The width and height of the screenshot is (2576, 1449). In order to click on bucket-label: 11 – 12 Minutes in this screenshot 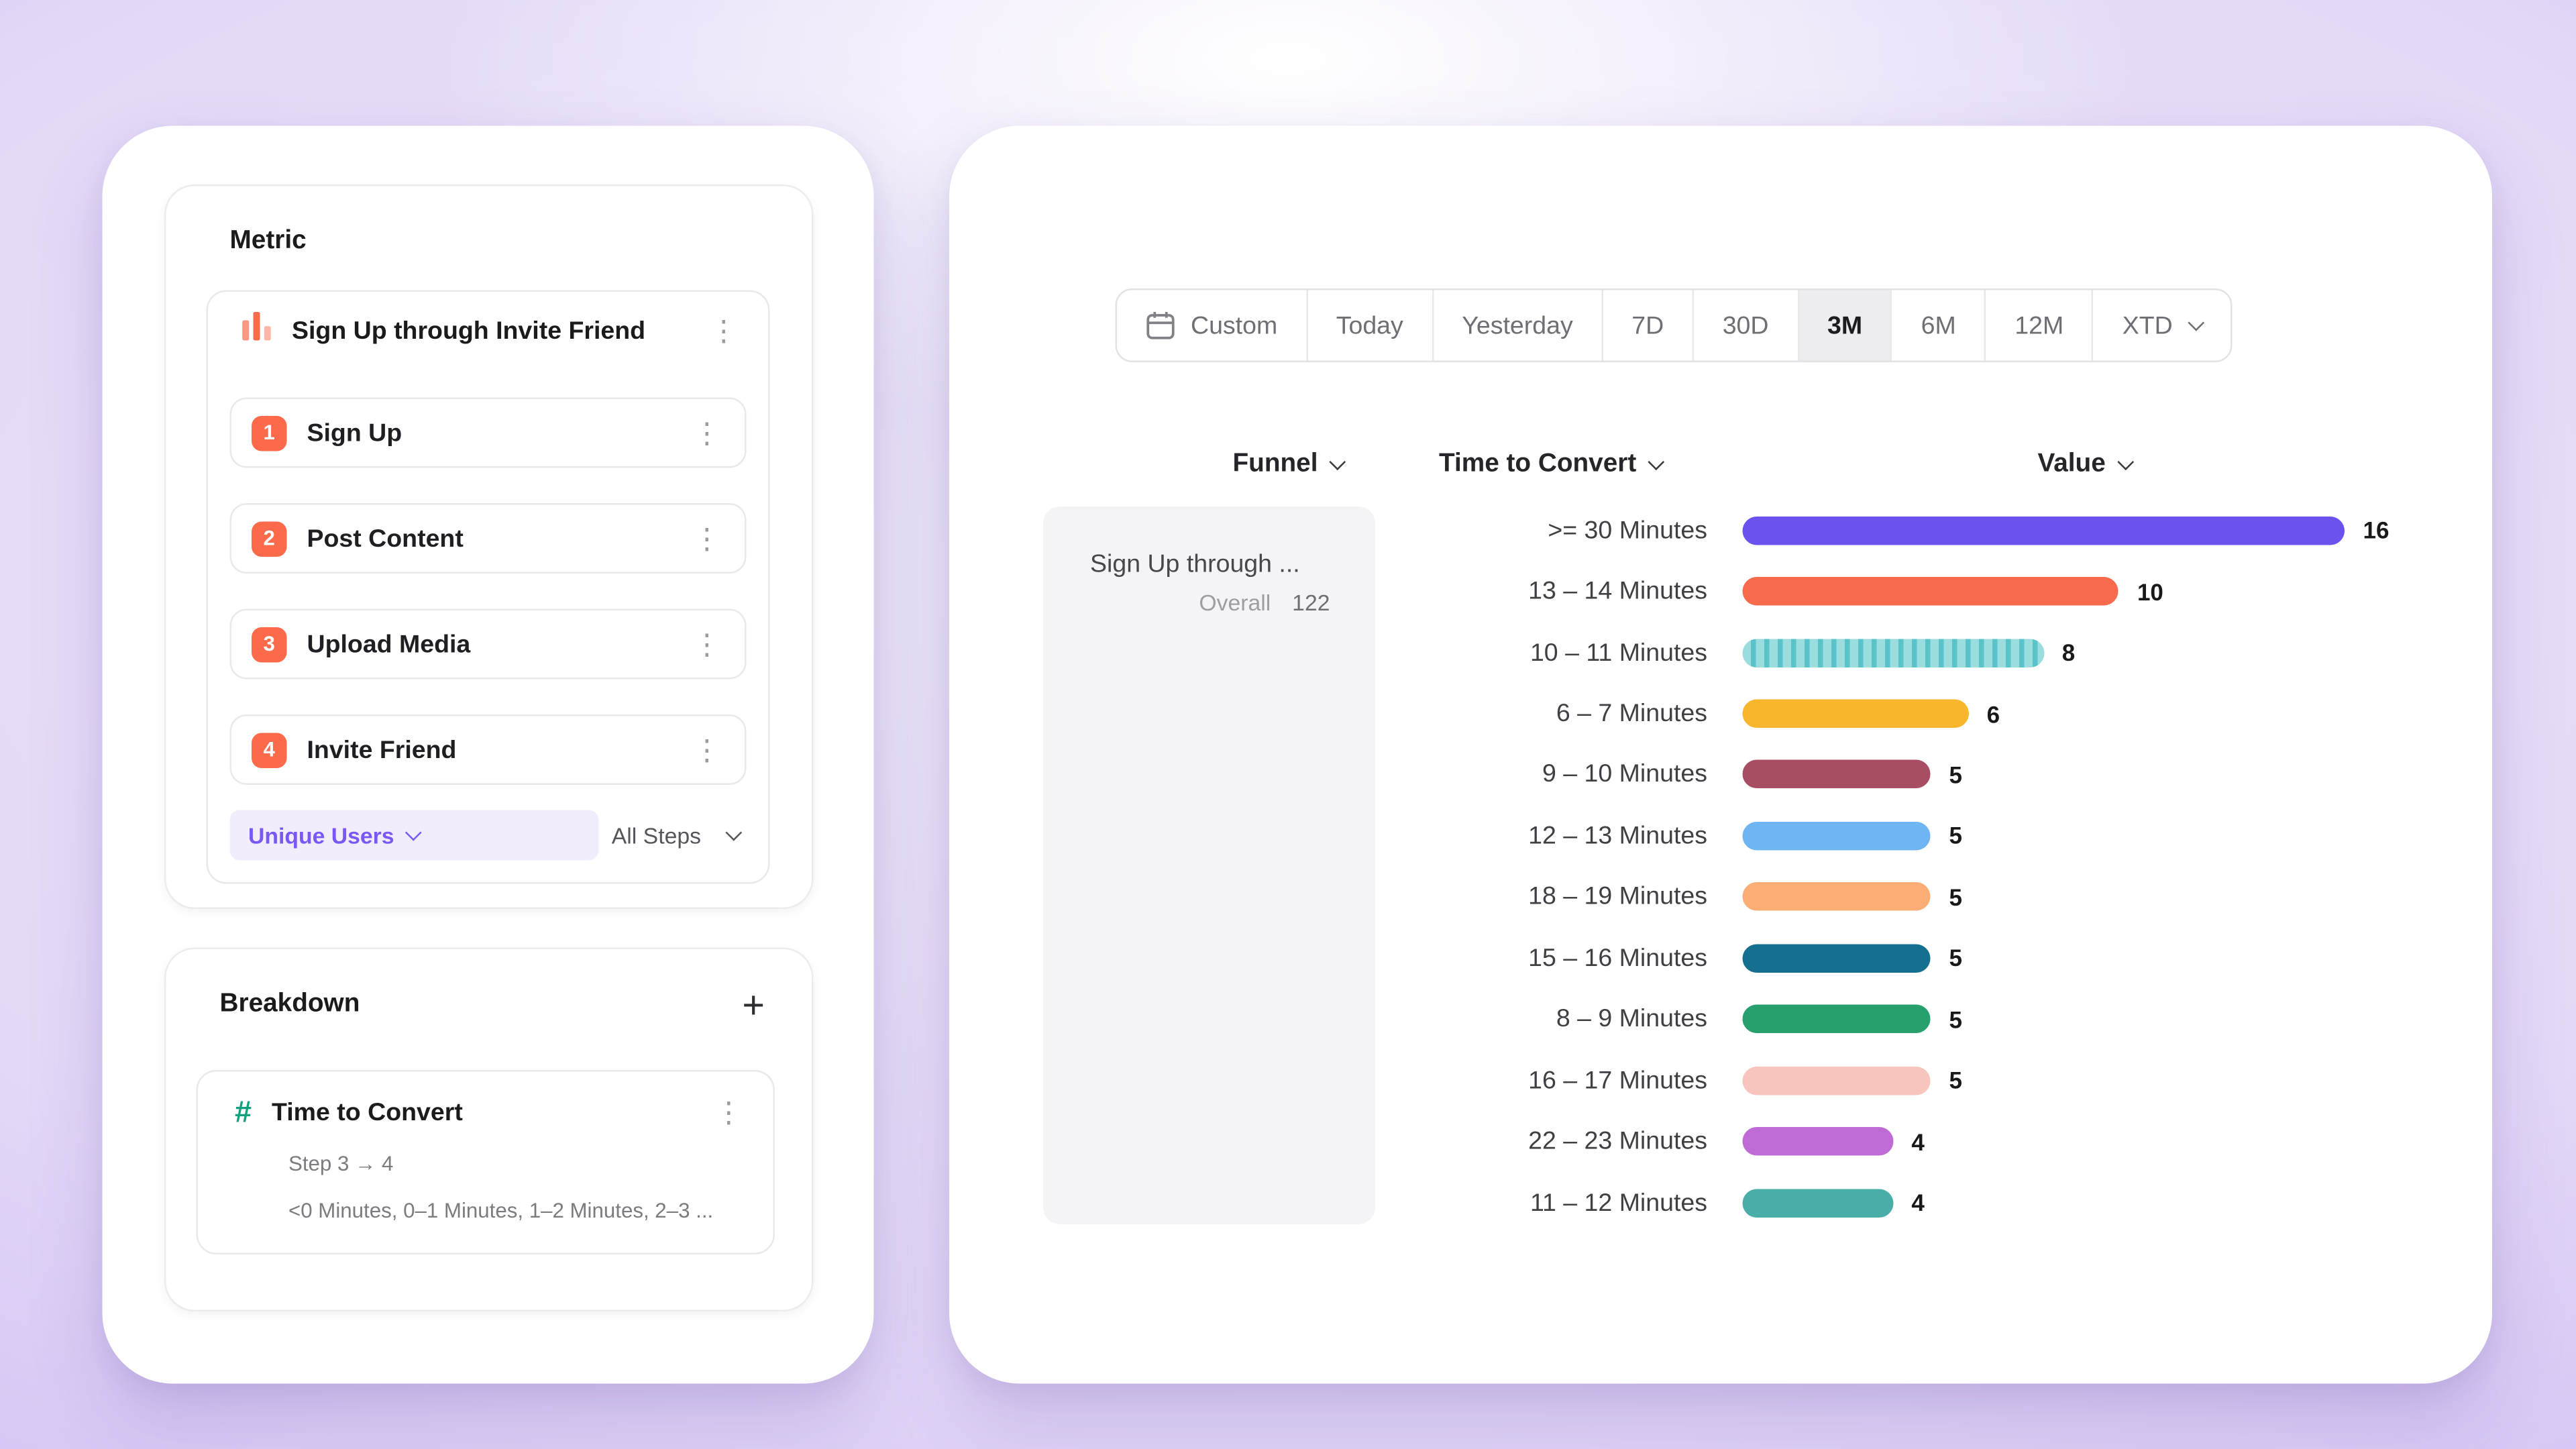, I will do `click(1618, 1202)`.